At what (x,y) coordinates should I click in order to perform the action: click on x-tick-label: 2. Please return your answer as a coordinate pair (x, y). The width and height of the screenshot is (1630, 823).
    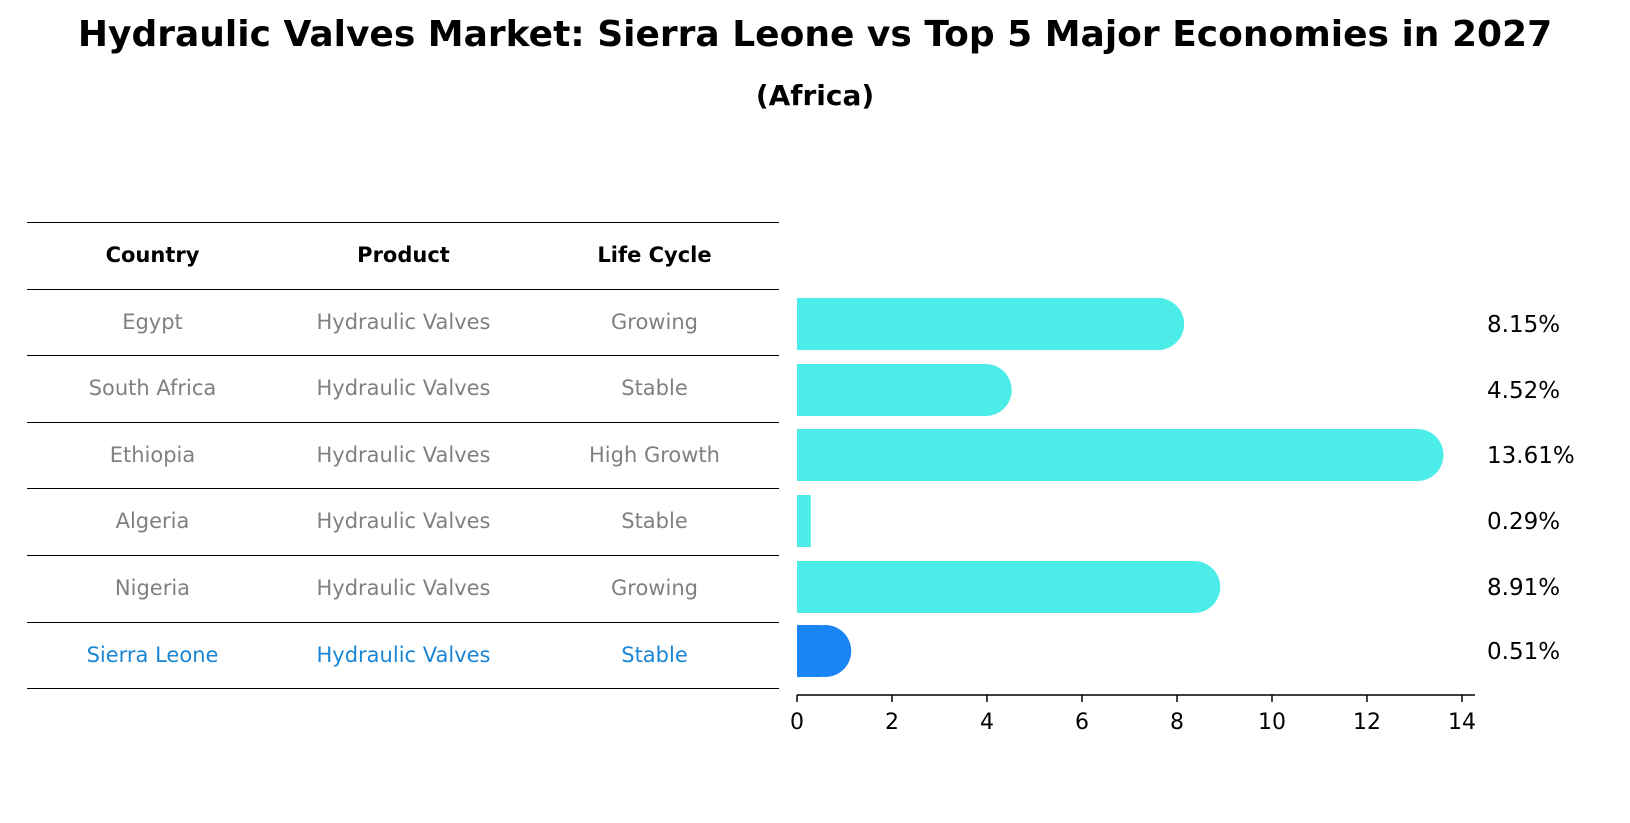
    Looking at the image, I should click on (892, 722).